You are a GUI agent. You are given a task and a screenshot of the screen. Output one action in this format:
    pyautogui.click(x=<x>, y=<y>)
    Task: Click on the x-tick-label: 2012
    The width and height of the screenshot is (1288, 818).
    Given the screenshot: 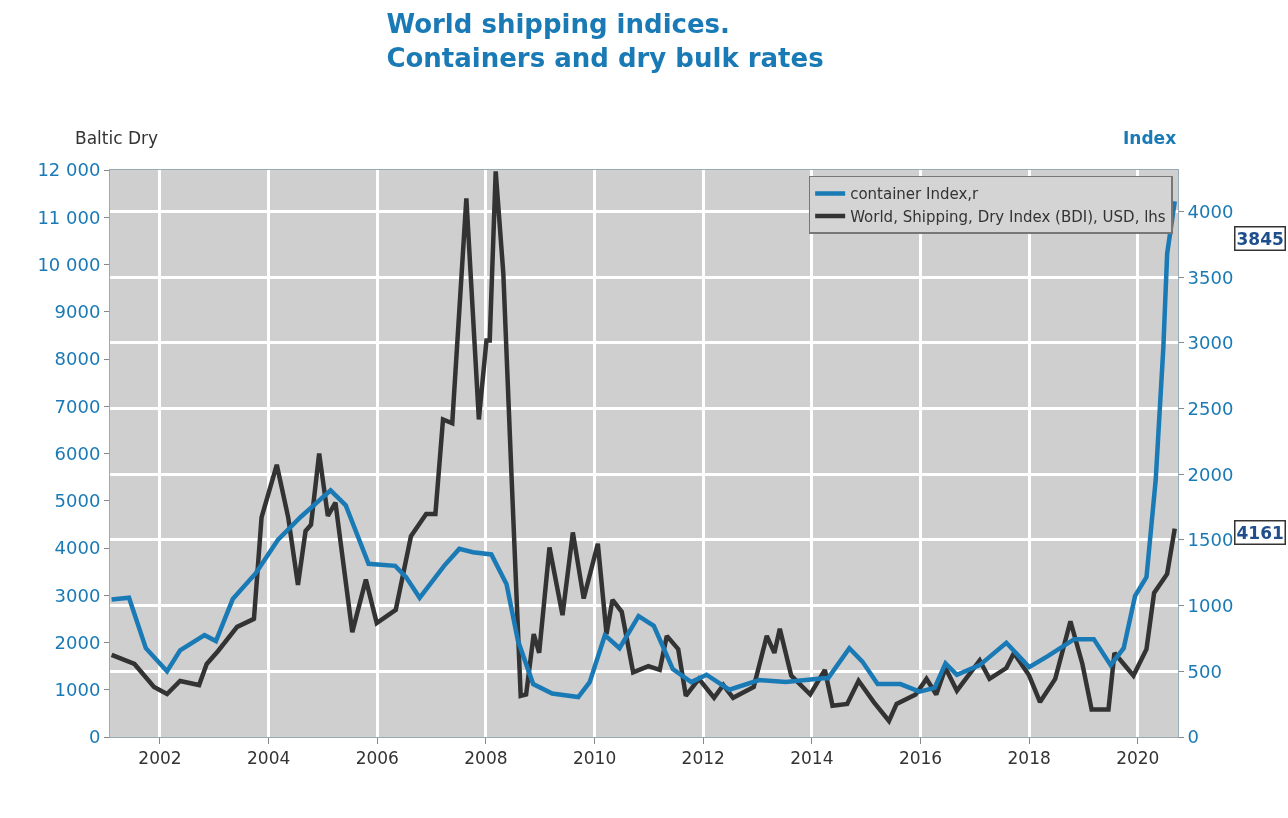 What is the action you would take?
    pyautogui.click(x=703, y=758)
    